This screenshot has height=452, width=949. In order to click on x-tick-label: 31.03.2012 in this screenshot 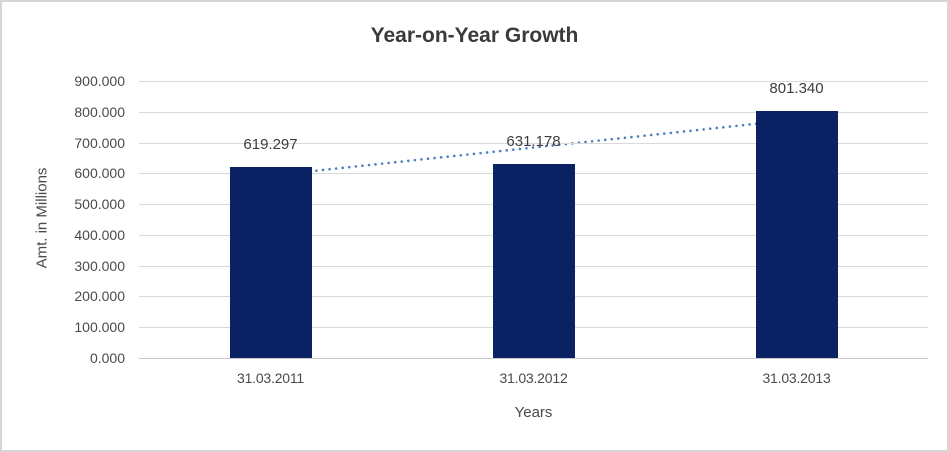, I will do `click(533, 378)`.